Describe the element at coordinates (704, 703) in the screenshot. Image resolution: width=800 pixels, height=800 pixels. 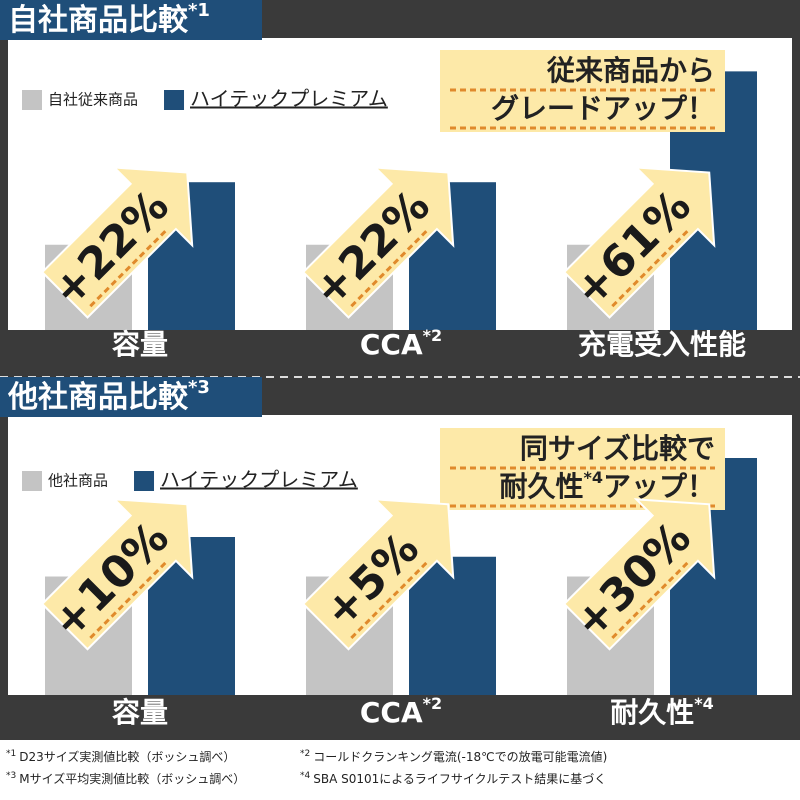
I see `category-note: *4` at that location.